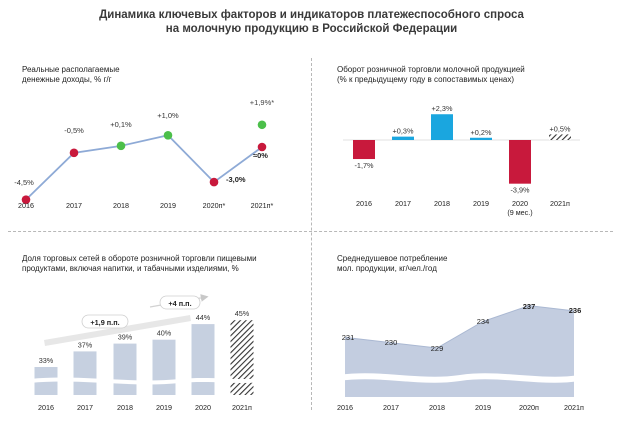 The image size is (623, 437). I want to click on income-x-tick-label: 2021п*, so click(262, 205).